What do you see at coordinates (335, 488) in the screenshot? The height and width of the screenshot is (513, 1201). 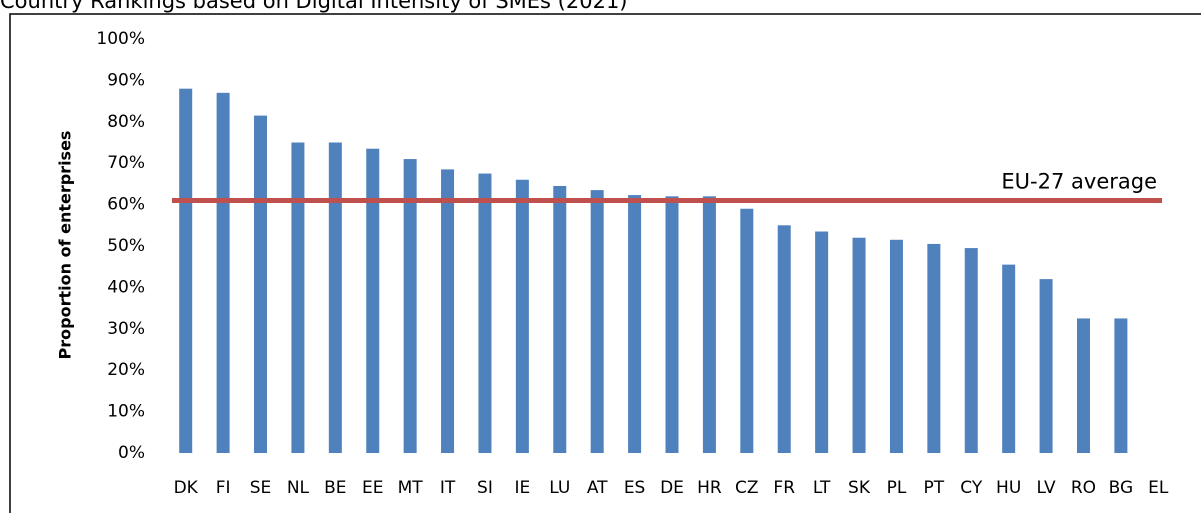 I see `x-tick-label: BE` at bounding box center [335, 488].